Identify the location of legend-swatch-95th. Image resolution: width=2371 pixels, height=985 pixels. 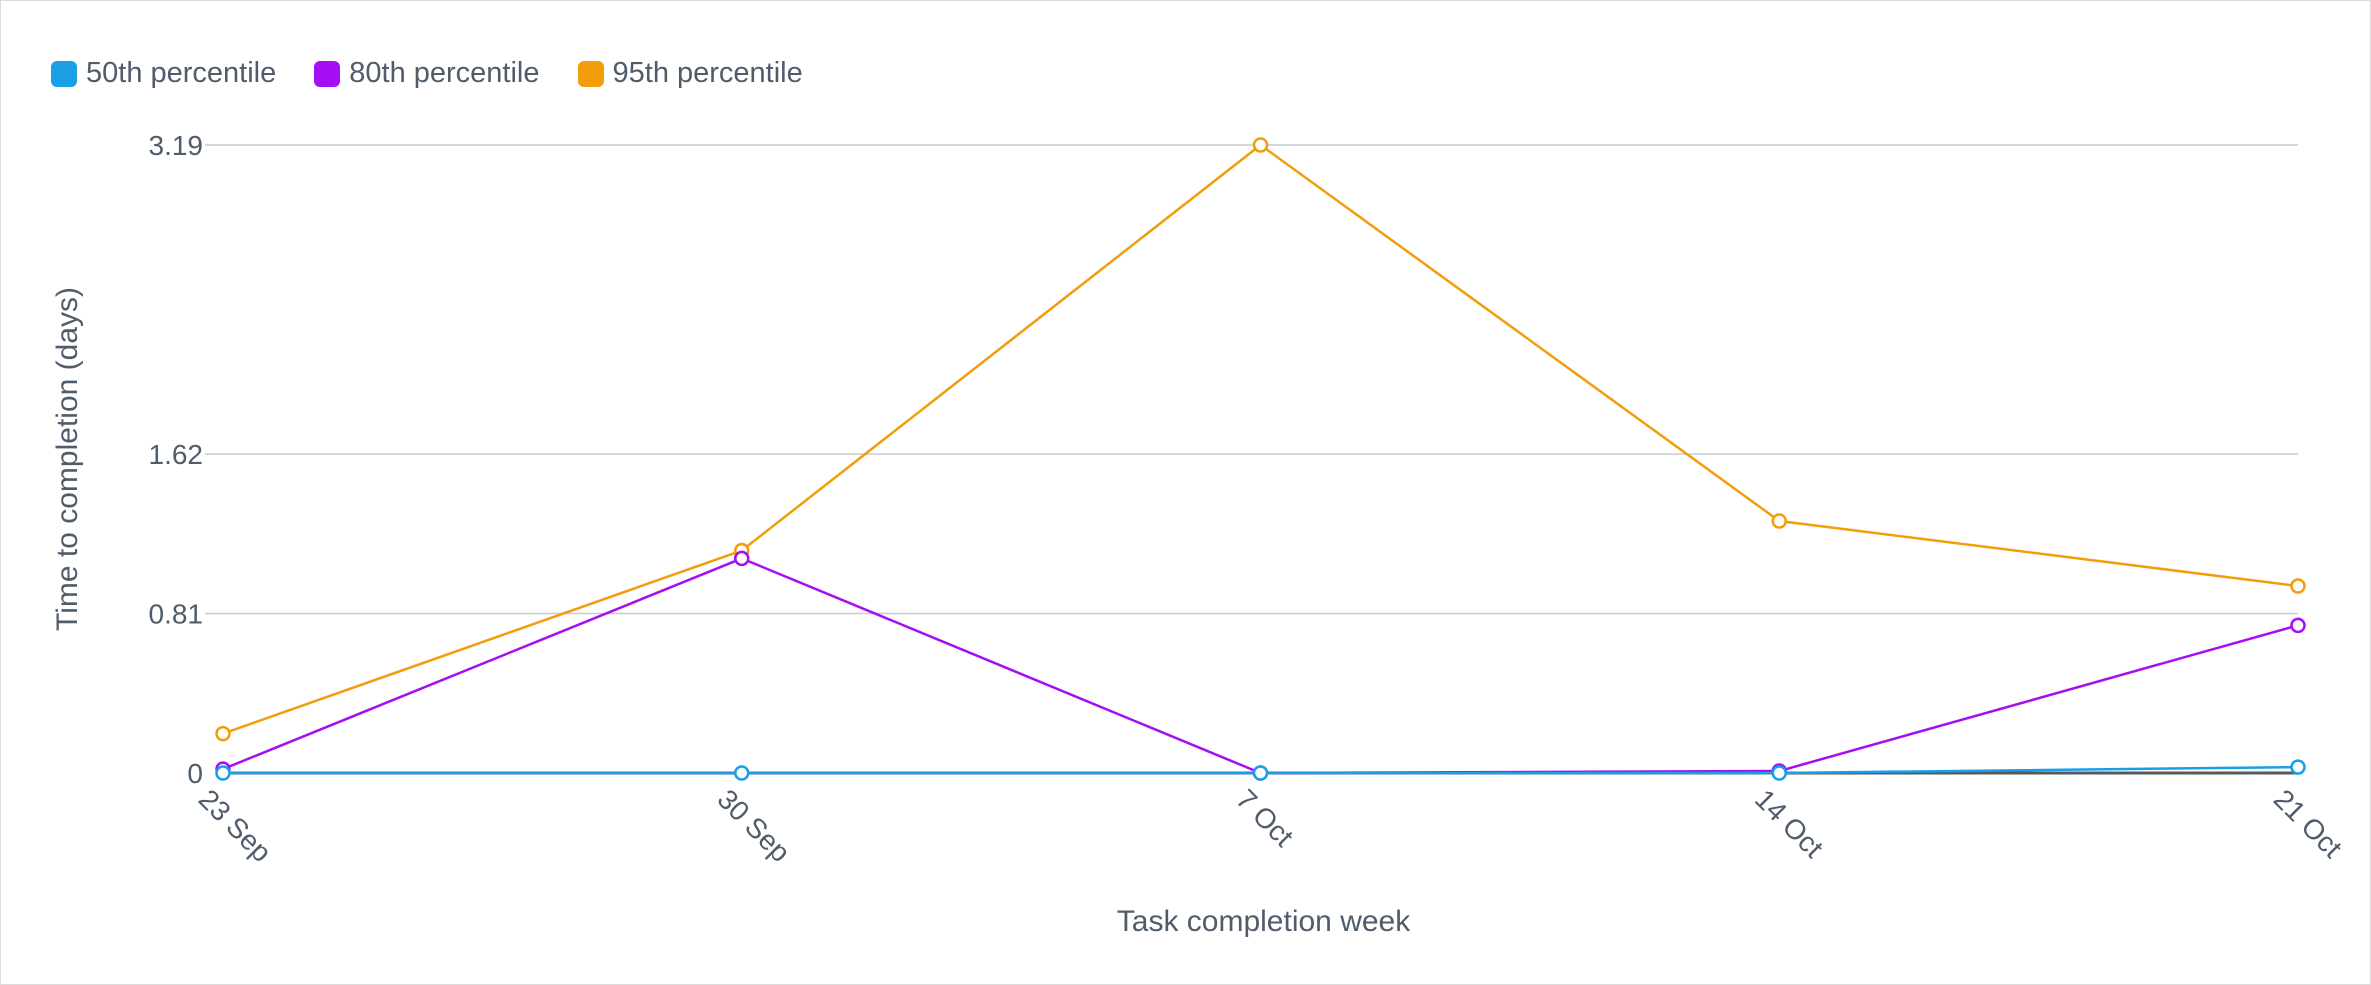
(590, 73).